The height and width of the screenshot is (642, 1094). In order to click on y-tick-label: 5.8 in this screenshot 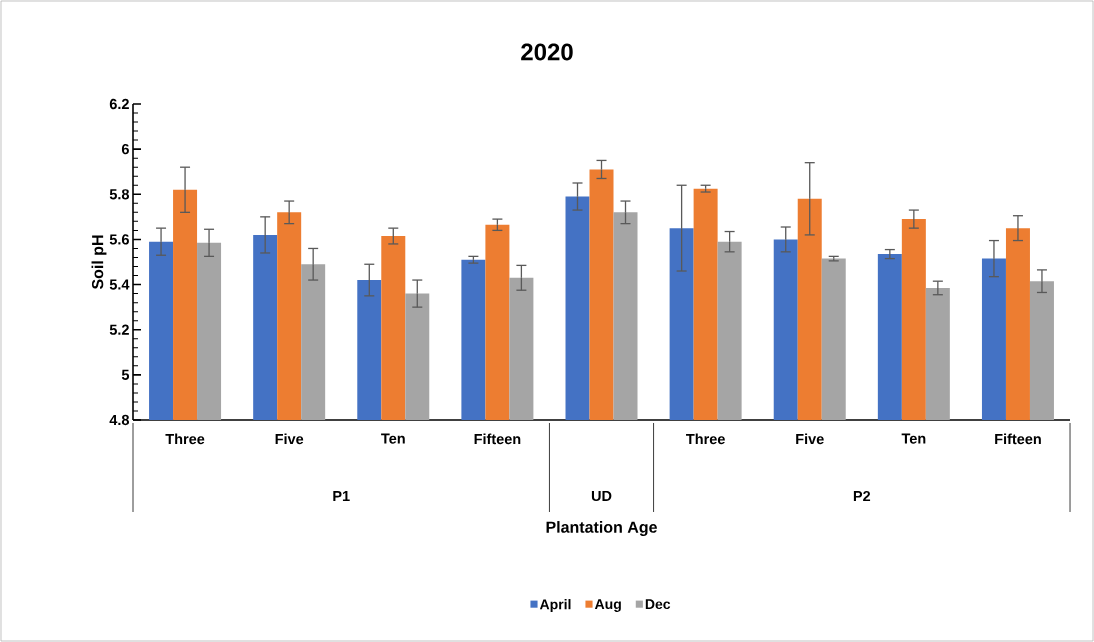, I will do `click(119, 194)`.